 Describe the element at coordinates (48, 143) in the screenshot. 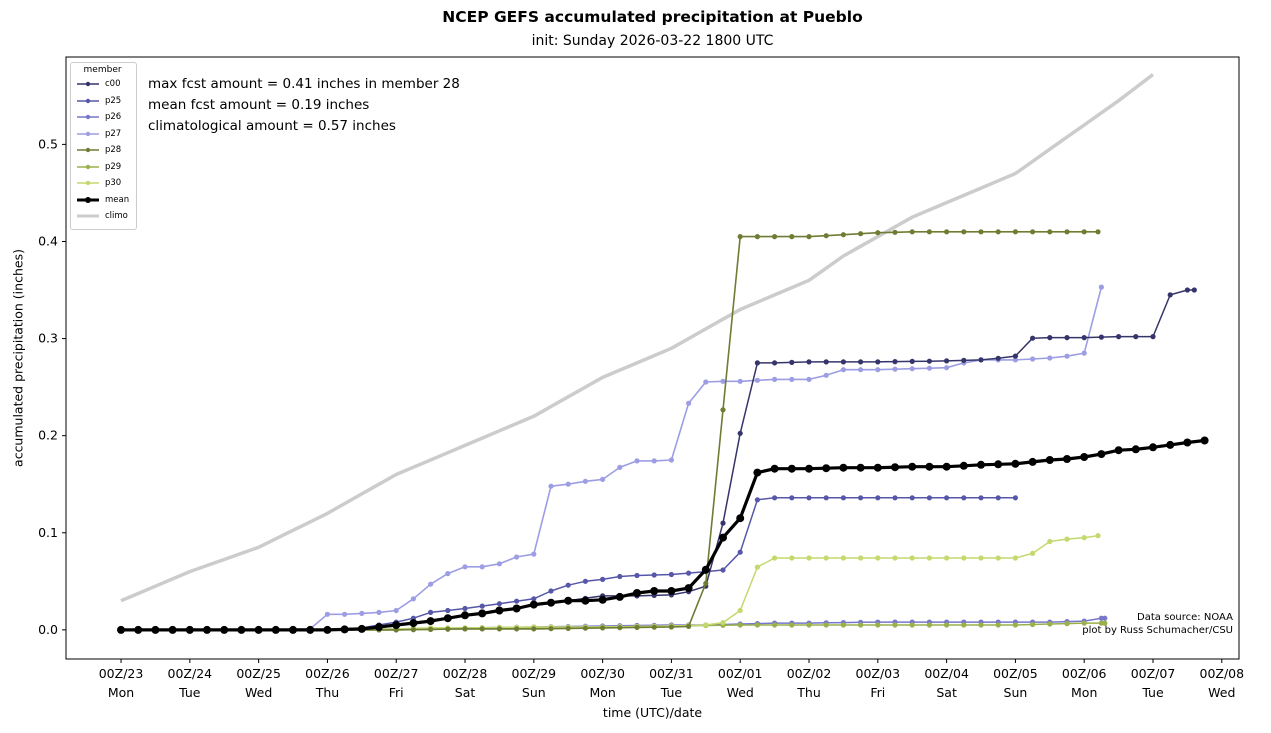

I see `y-tick-label: 0.5` at that location.